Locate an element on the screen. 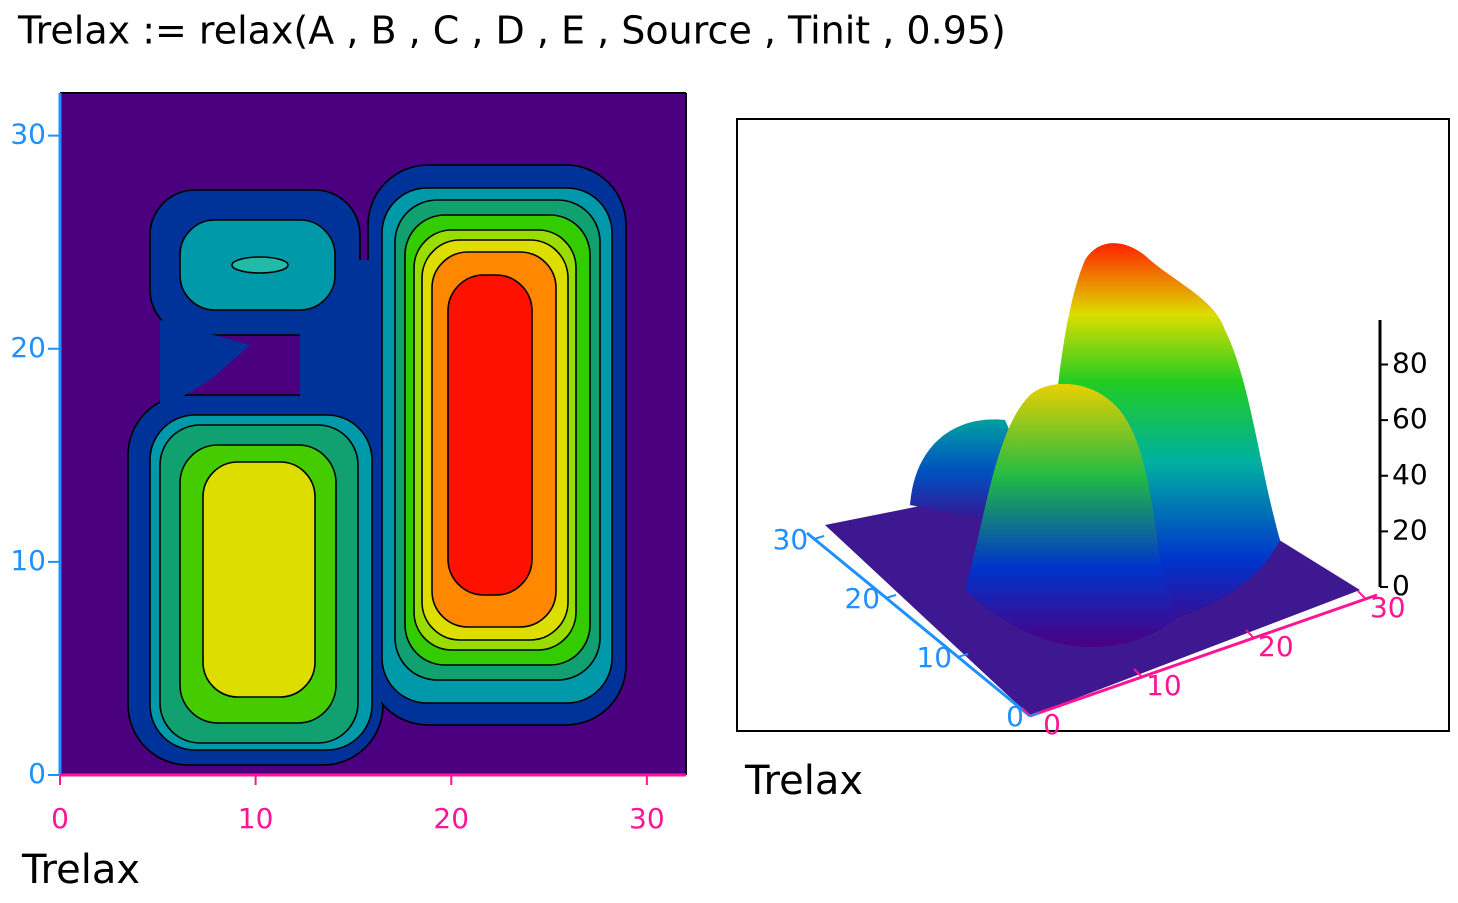  z-tick-label: 60 is located at coordinates (1410, 418).